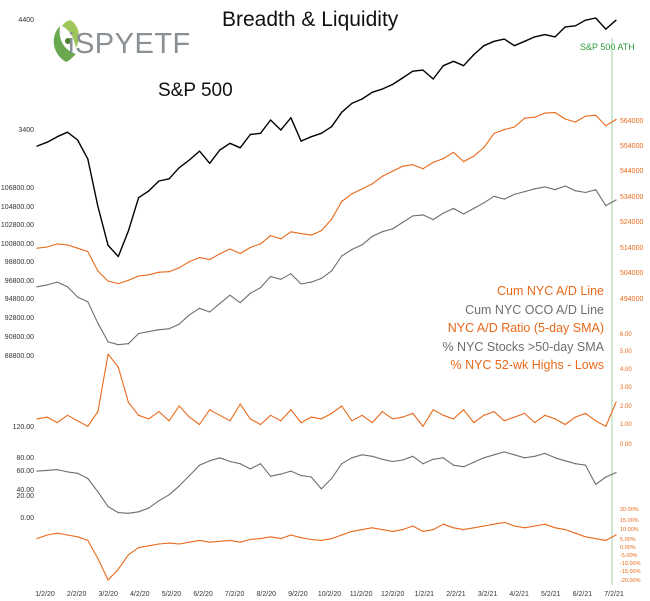 Image resolution: width=650 pixels, height=601 pixels. What do you see at coordinates (24, 427) in the screenshot?
I see `ratio-left-axis-tick-label: 120.00` at bounding box center [24, 427].